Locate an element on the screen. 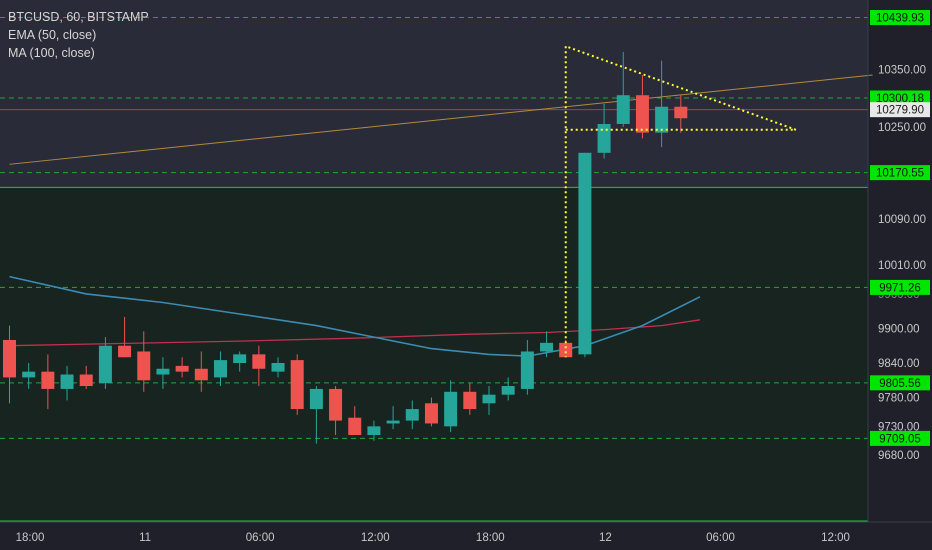  ema-50-line is located at coordinates (355, 316).